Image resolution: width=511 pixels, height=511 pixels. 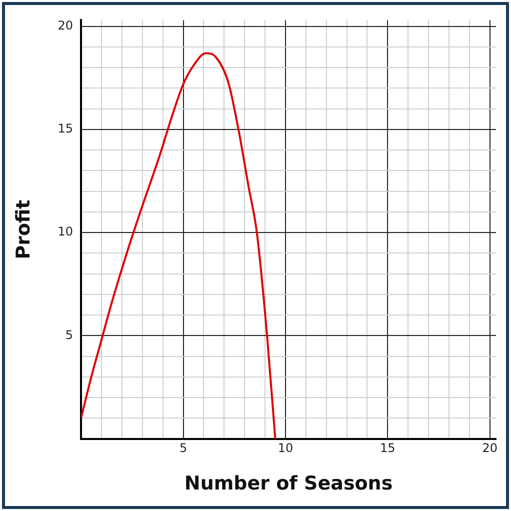 What do you see at coordinates (388, 448) in the screenshot?
I see `x-tick-label: 15` at bounding box center [388, 448].